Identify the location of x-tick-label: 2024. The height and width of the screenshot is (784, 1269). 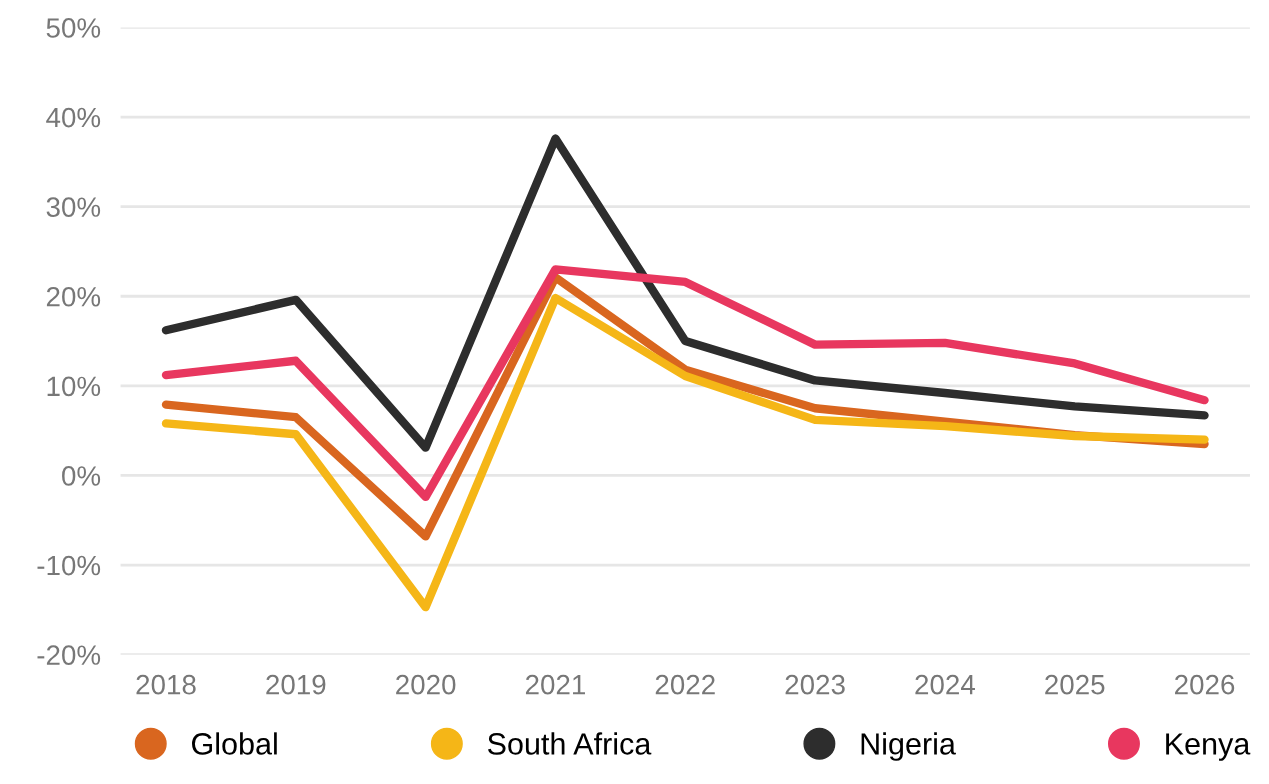
(945, 684).